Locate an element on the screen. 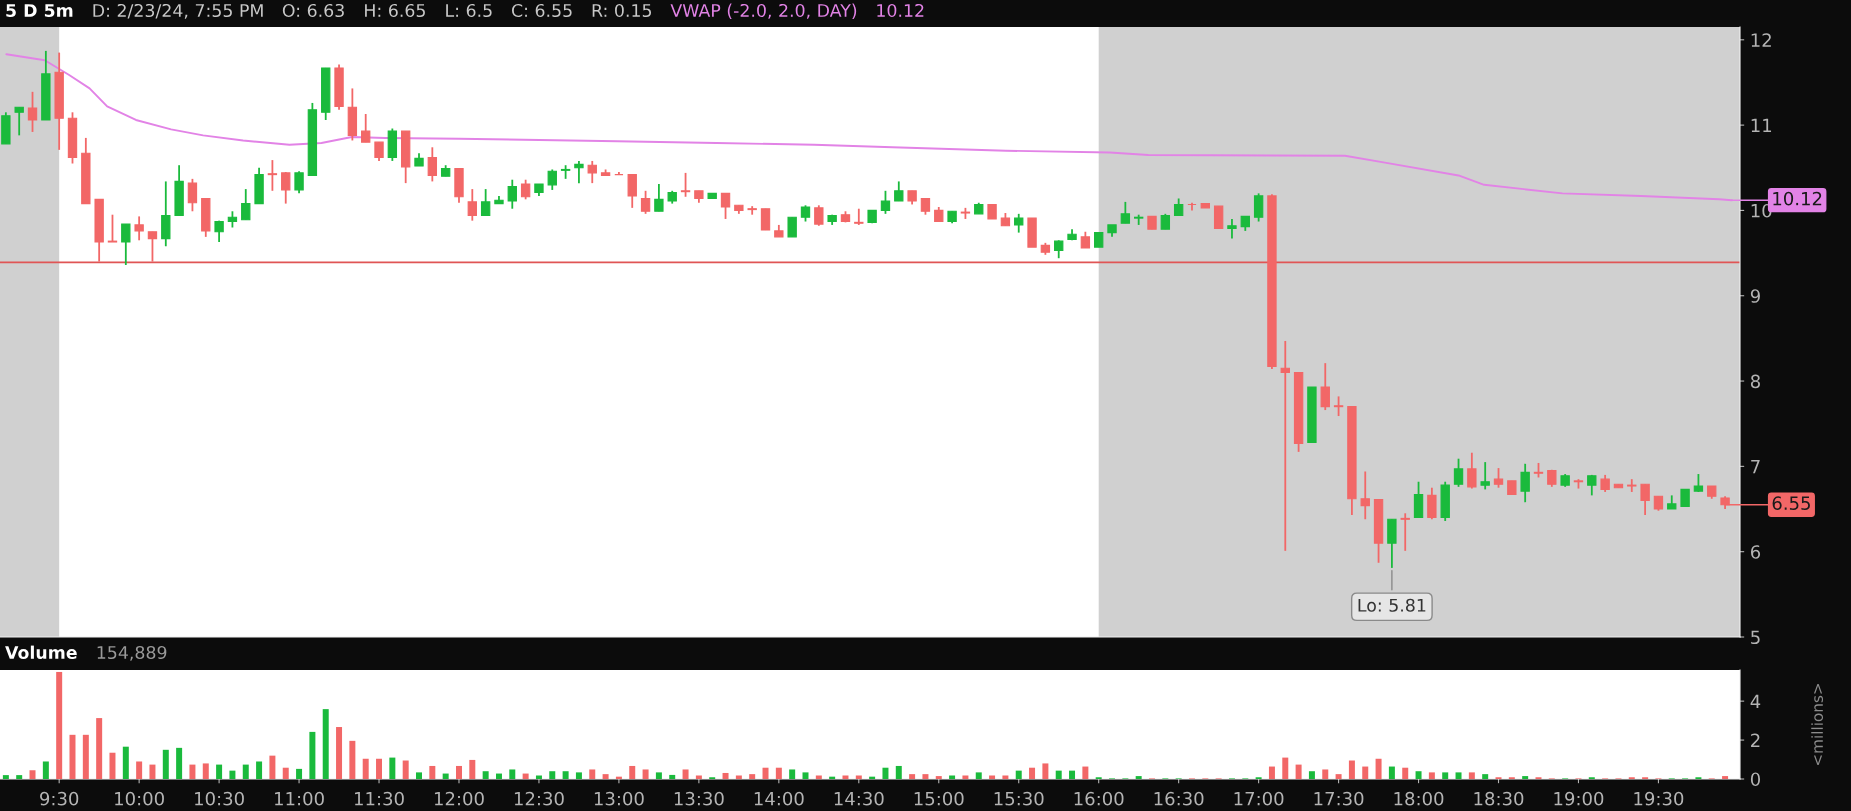 The height and width of the screenshot is (811, 1851). x-tick-label: 18:30 is located at coordinates (1499, 798).